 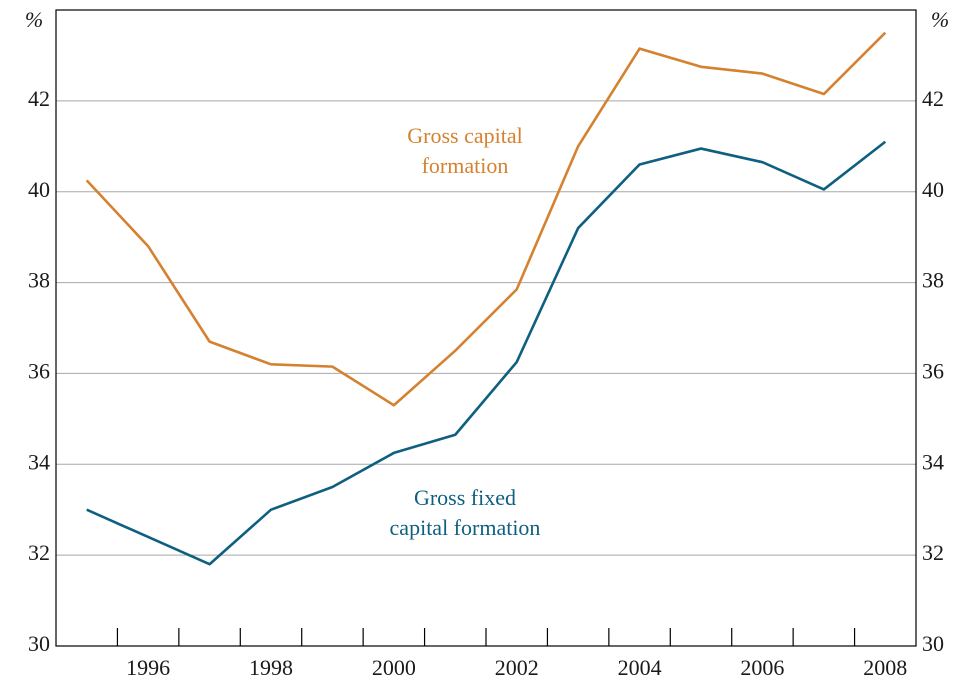 What do you see at coordinates (39, 98) in the screenshot?
I see `y-tick-label: 42` at bounding box center [39, 98].